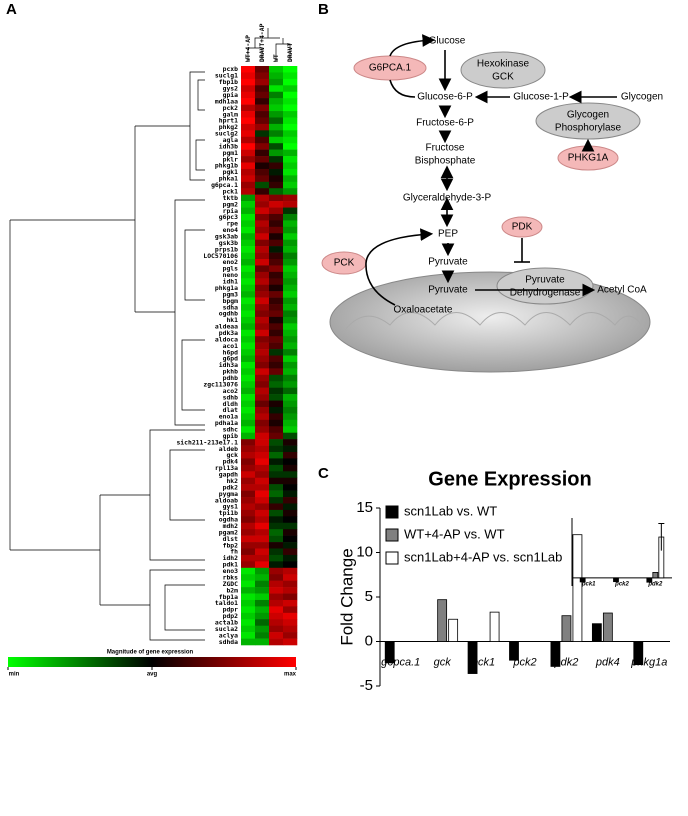 The height and width of the screenshot is (816, 688). I want to click on gene-label: idh3b, so click(228, 146).